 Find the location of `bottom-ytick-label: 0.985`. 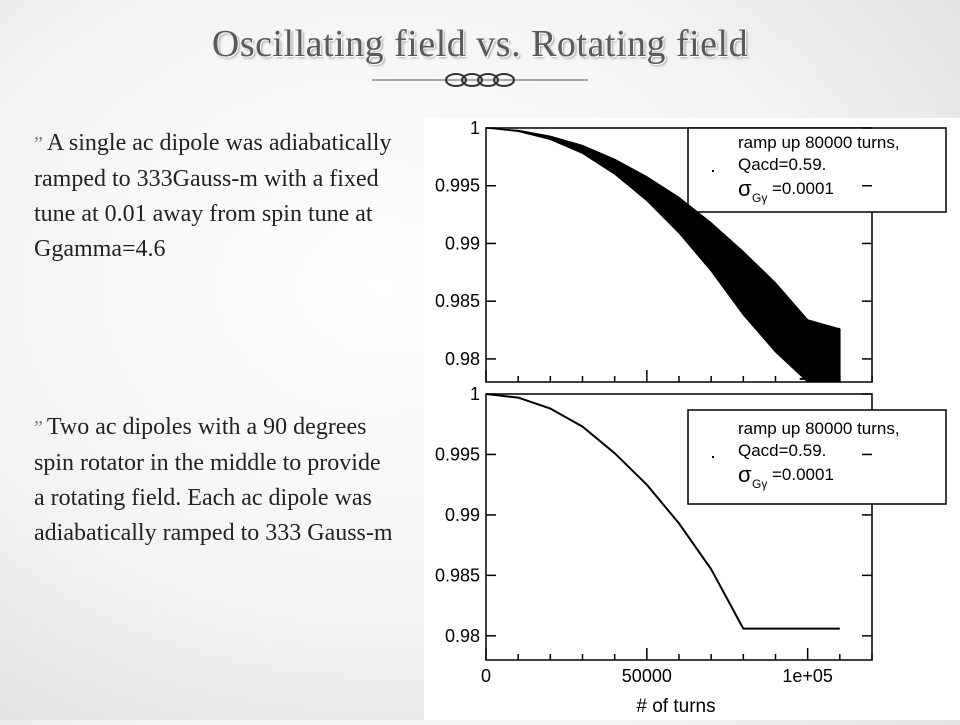

bottom-ytick-label: 0.985 is located at coordinates (457, 575).